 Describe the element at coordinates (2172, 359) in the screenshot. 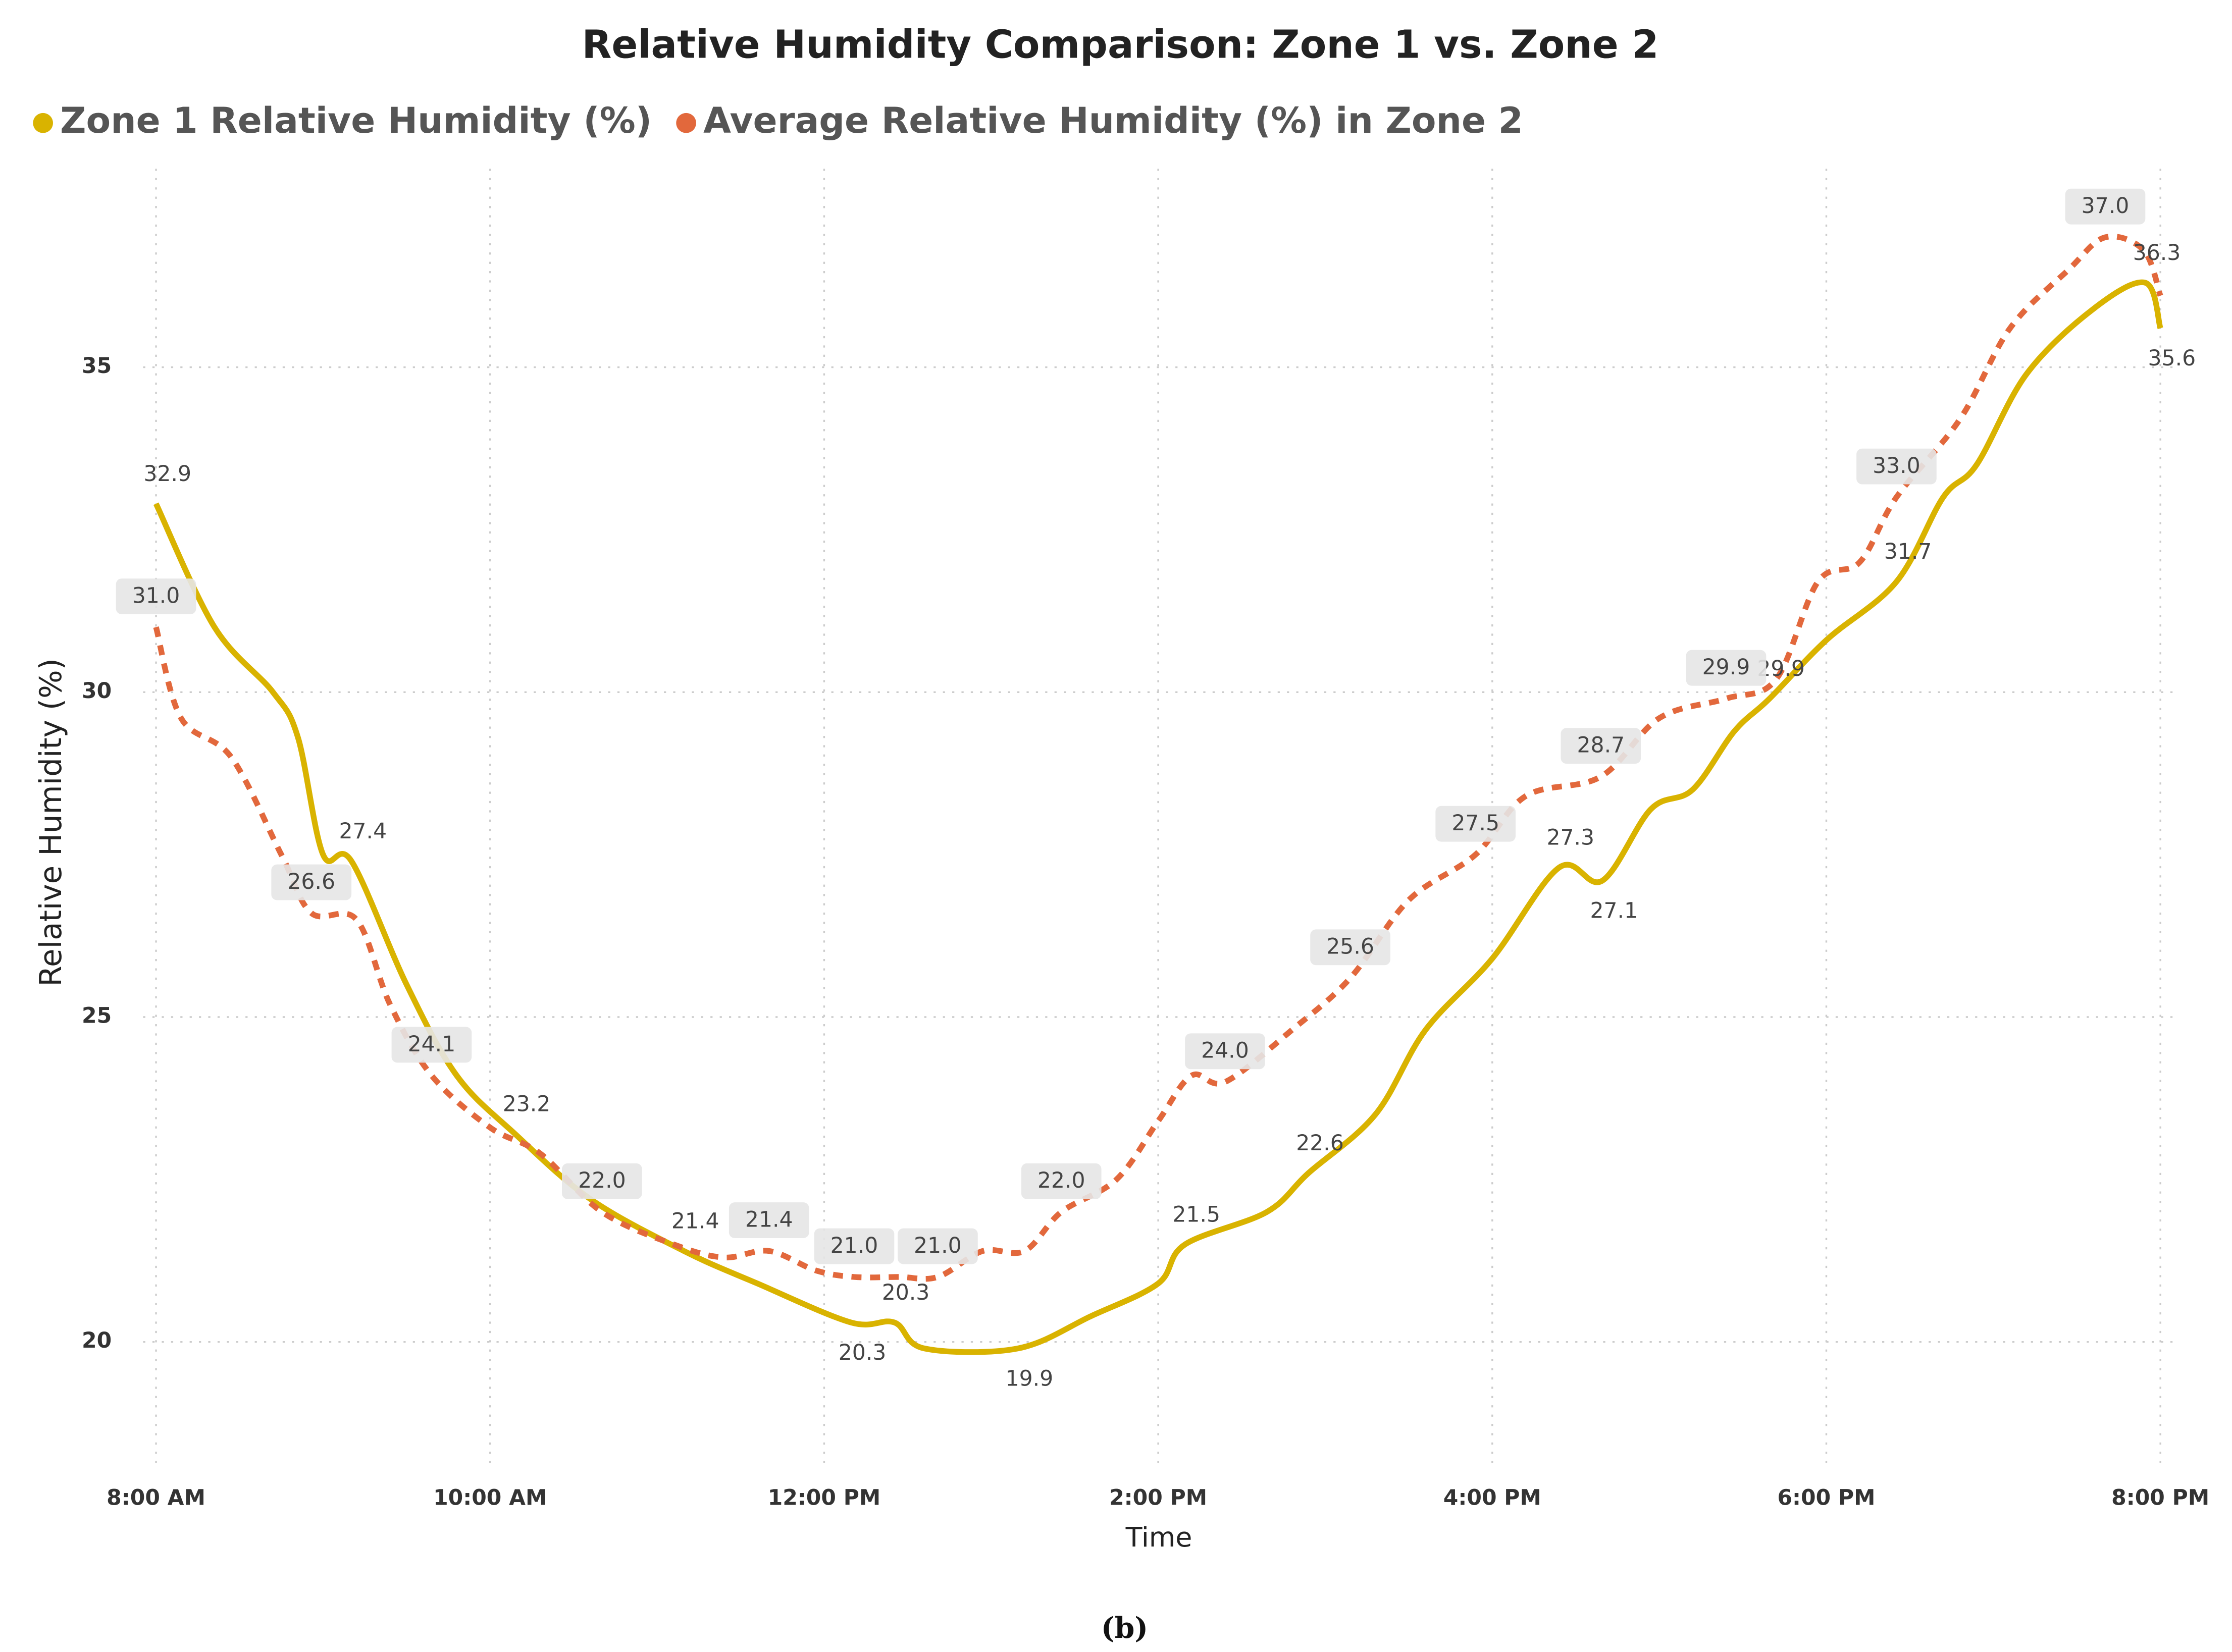

I see `data-label: 35.6` at that location.